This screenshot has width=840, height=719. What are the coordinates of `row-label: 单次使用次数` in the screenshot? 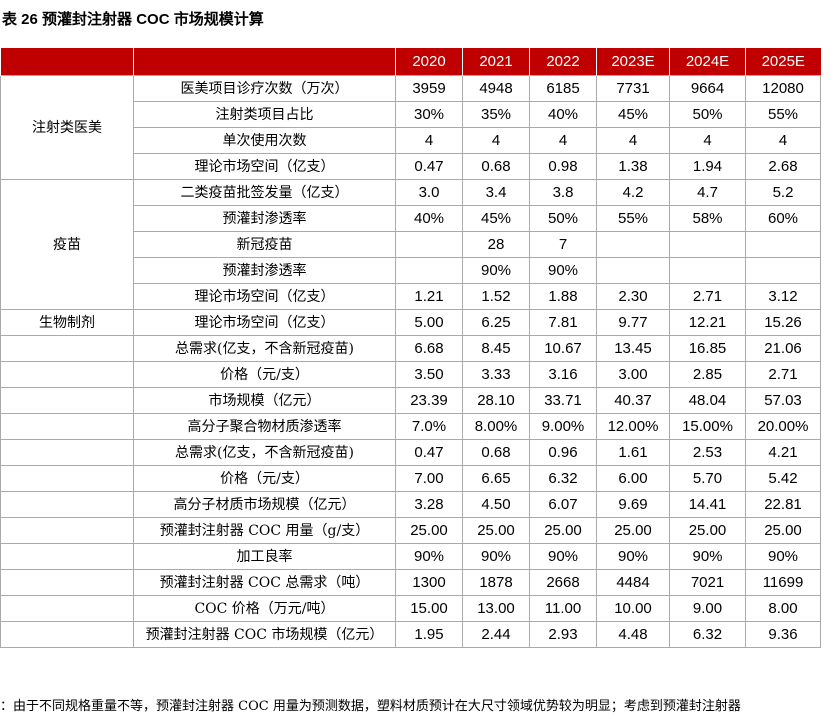 It's located at (264, 140).